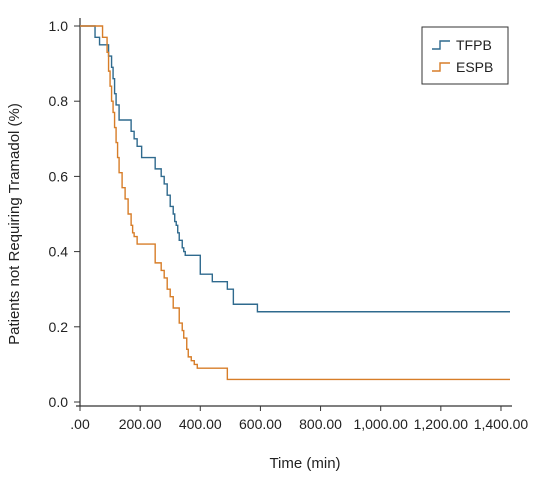 Image resolution: width=544 pixels, height=481 pixels. Describe the element at coordinates (59, 252) in the screenshot. I see `y-tick-label: 0.4` at that location.